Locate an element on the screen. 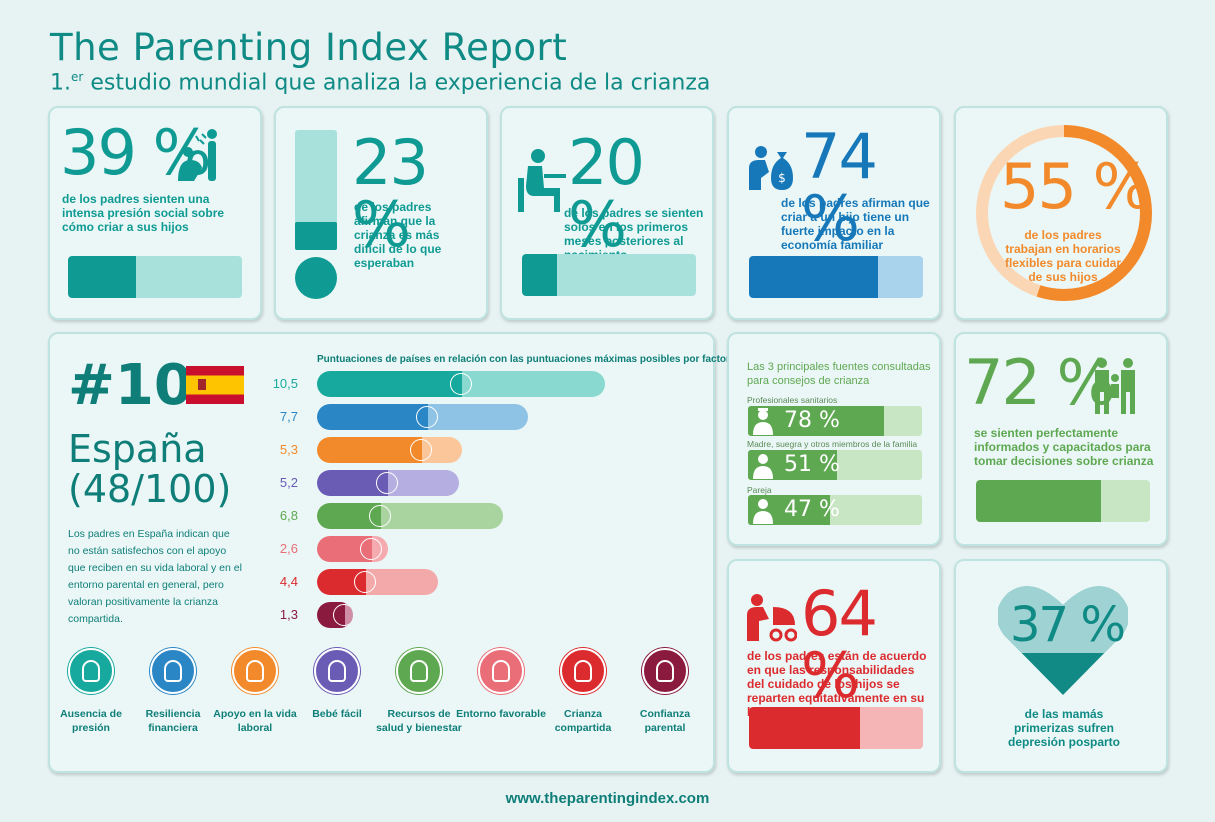 The image size is (1215, 822). chart-value-label: 1,3 is located at coordinates (288, 614).